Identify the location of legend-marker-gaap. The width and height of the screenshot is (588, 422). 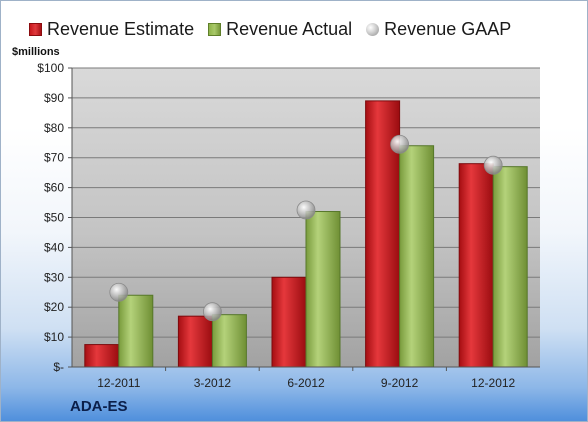
(373, 29).